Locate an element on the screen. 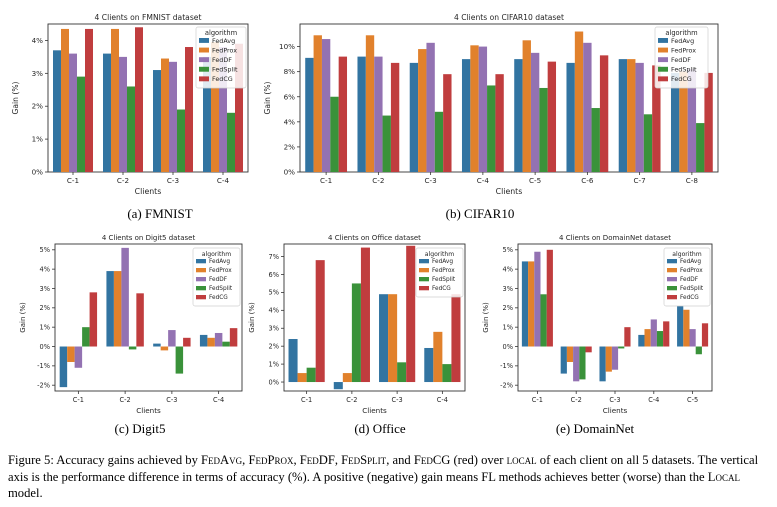  y-tick-label: 2% is located at coordinates (38, 106).